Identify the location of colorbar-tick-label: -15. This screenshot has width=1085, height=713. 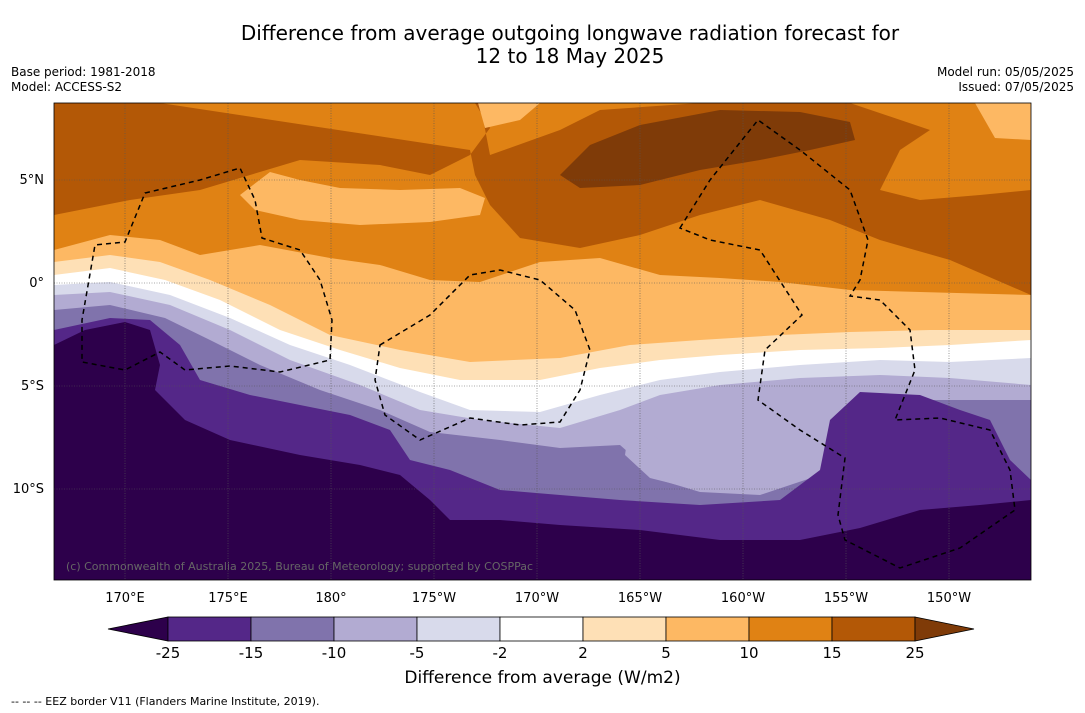
(251, 653).